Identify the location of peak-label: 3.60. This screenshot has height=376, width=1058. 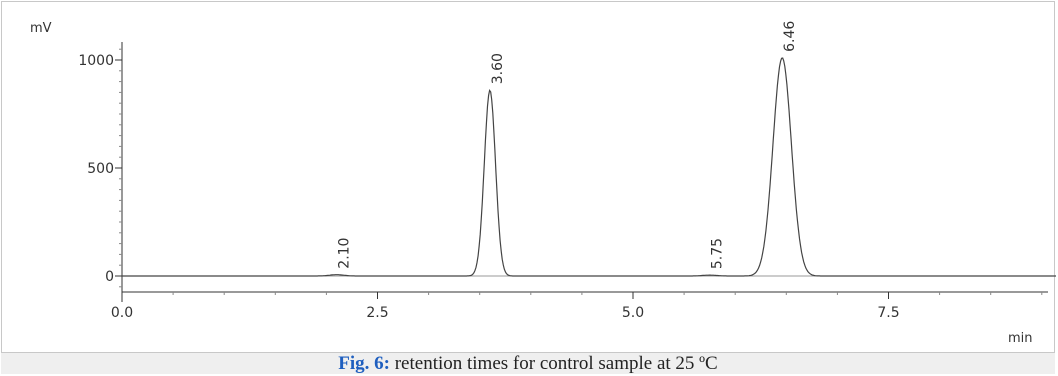
(498, 68).